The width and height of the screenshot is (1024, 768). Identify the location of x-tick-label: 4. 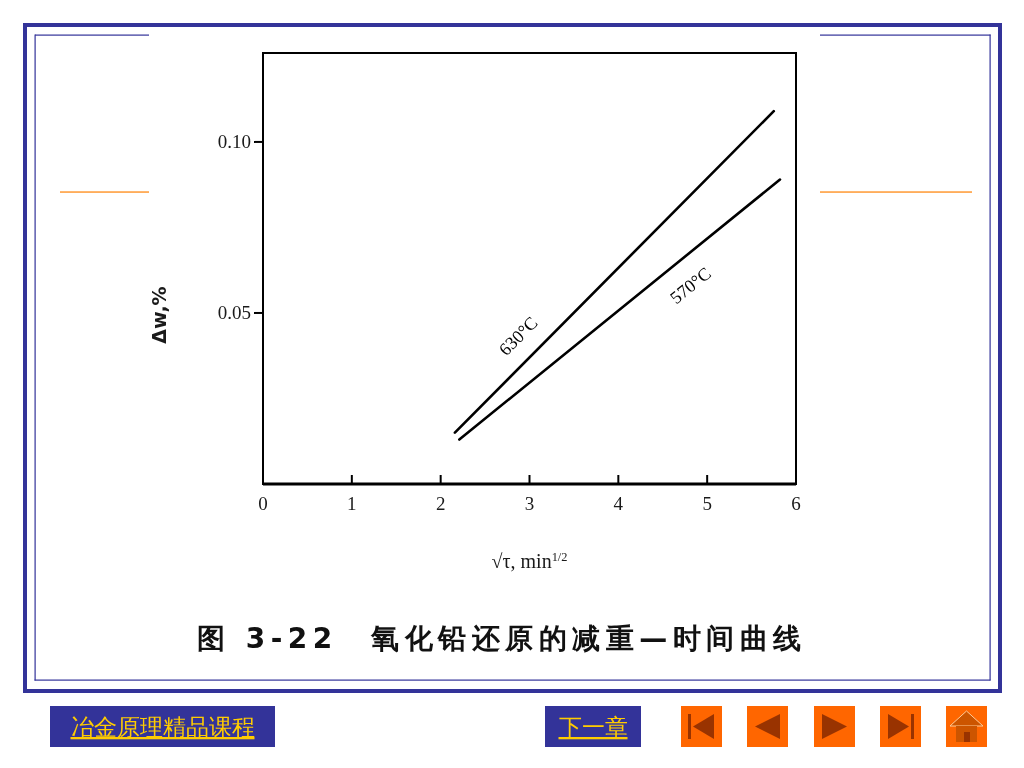
(618, 503).